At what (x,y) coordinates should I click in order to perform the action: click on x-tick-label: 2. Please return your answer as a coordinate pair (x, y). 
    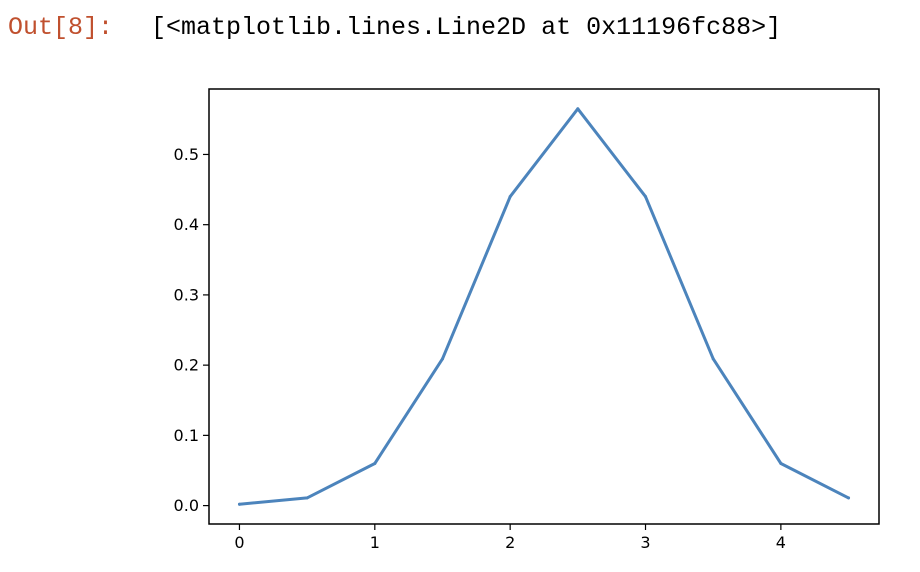
    Looking at the image, I should click on (510, 542).